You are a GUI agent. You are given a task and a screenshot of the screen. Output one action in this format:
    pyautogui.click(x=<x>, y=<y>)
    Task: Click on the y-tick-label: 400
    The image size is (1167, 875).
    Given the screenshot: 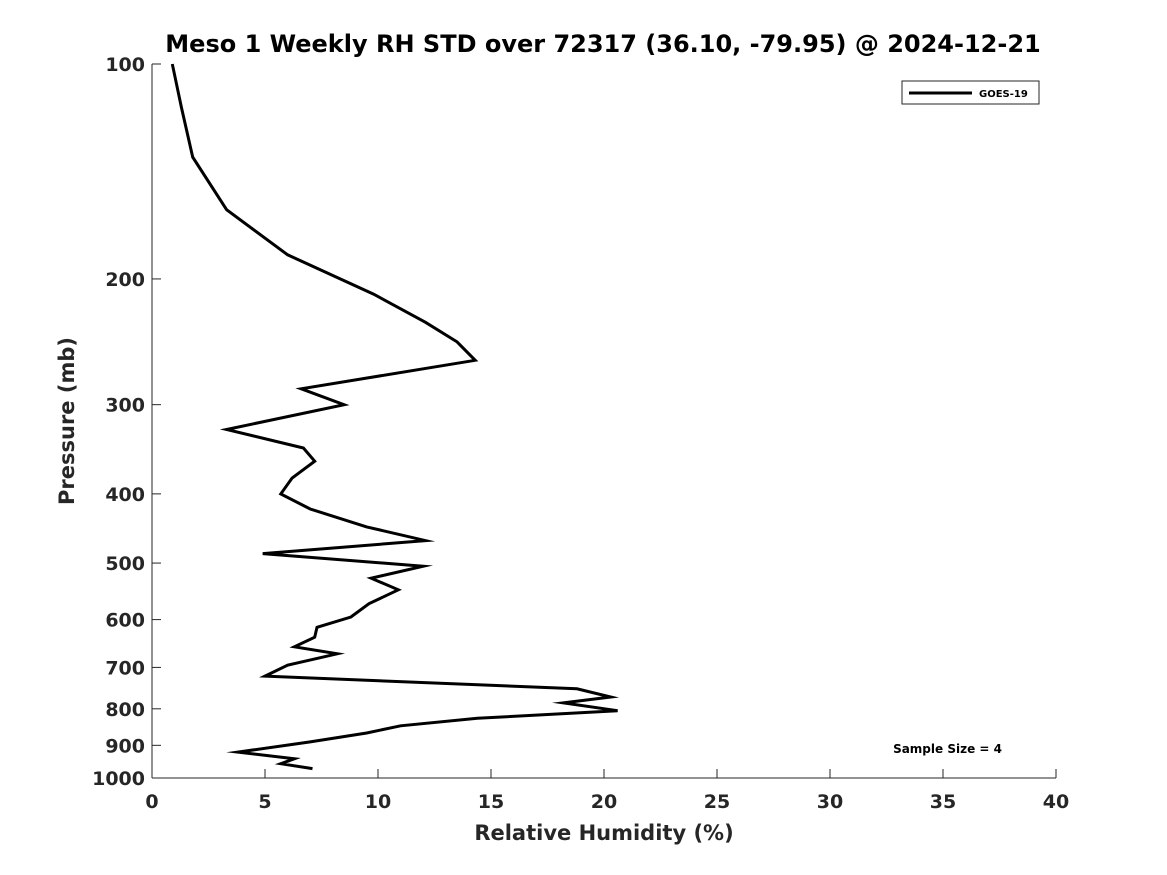 What is the action you would take?
    pyautogui.click(x=125, y=495)
    